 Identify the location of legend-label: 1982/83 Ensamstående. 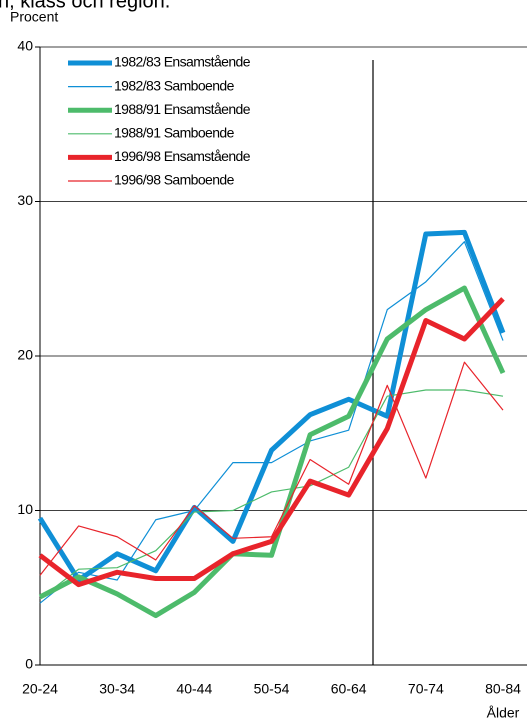
(182, 62).